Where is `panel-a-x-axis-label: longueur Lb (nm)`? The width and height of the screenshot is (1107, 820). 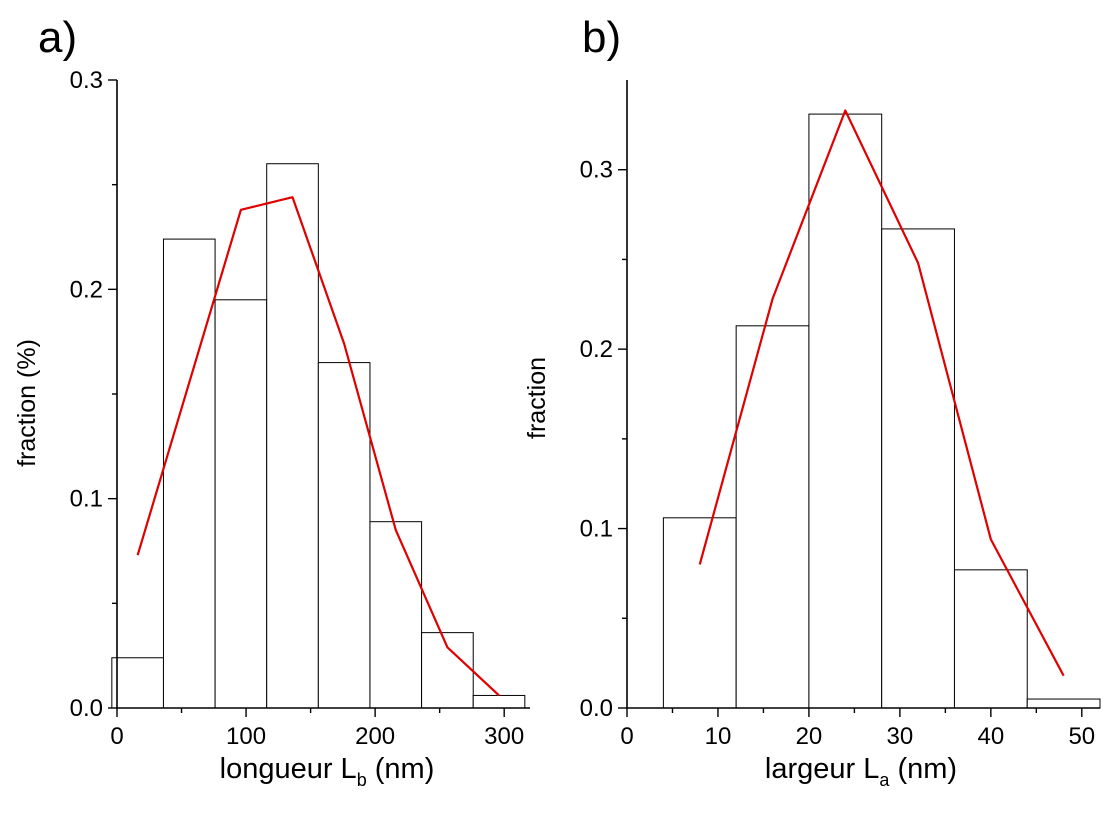 panel-a-x-axis-label: longueur Lb (nm) is located at coordinates (327, 771).